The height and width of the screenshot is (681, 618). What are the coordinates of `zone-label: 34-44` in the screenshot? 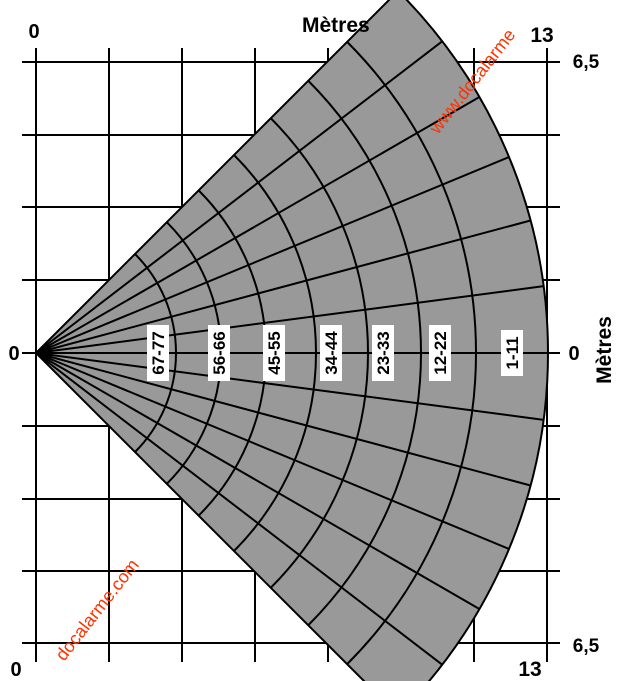 It's located at (331, 353).